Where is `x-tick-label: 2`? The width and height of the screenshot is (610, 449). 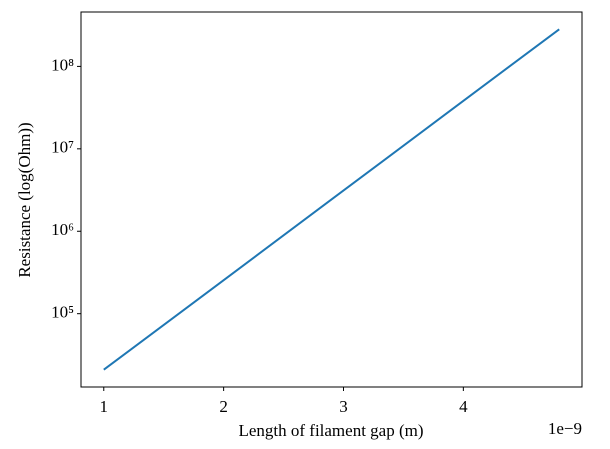
x-tick-label: 2 is located at coordinates (223, 406).